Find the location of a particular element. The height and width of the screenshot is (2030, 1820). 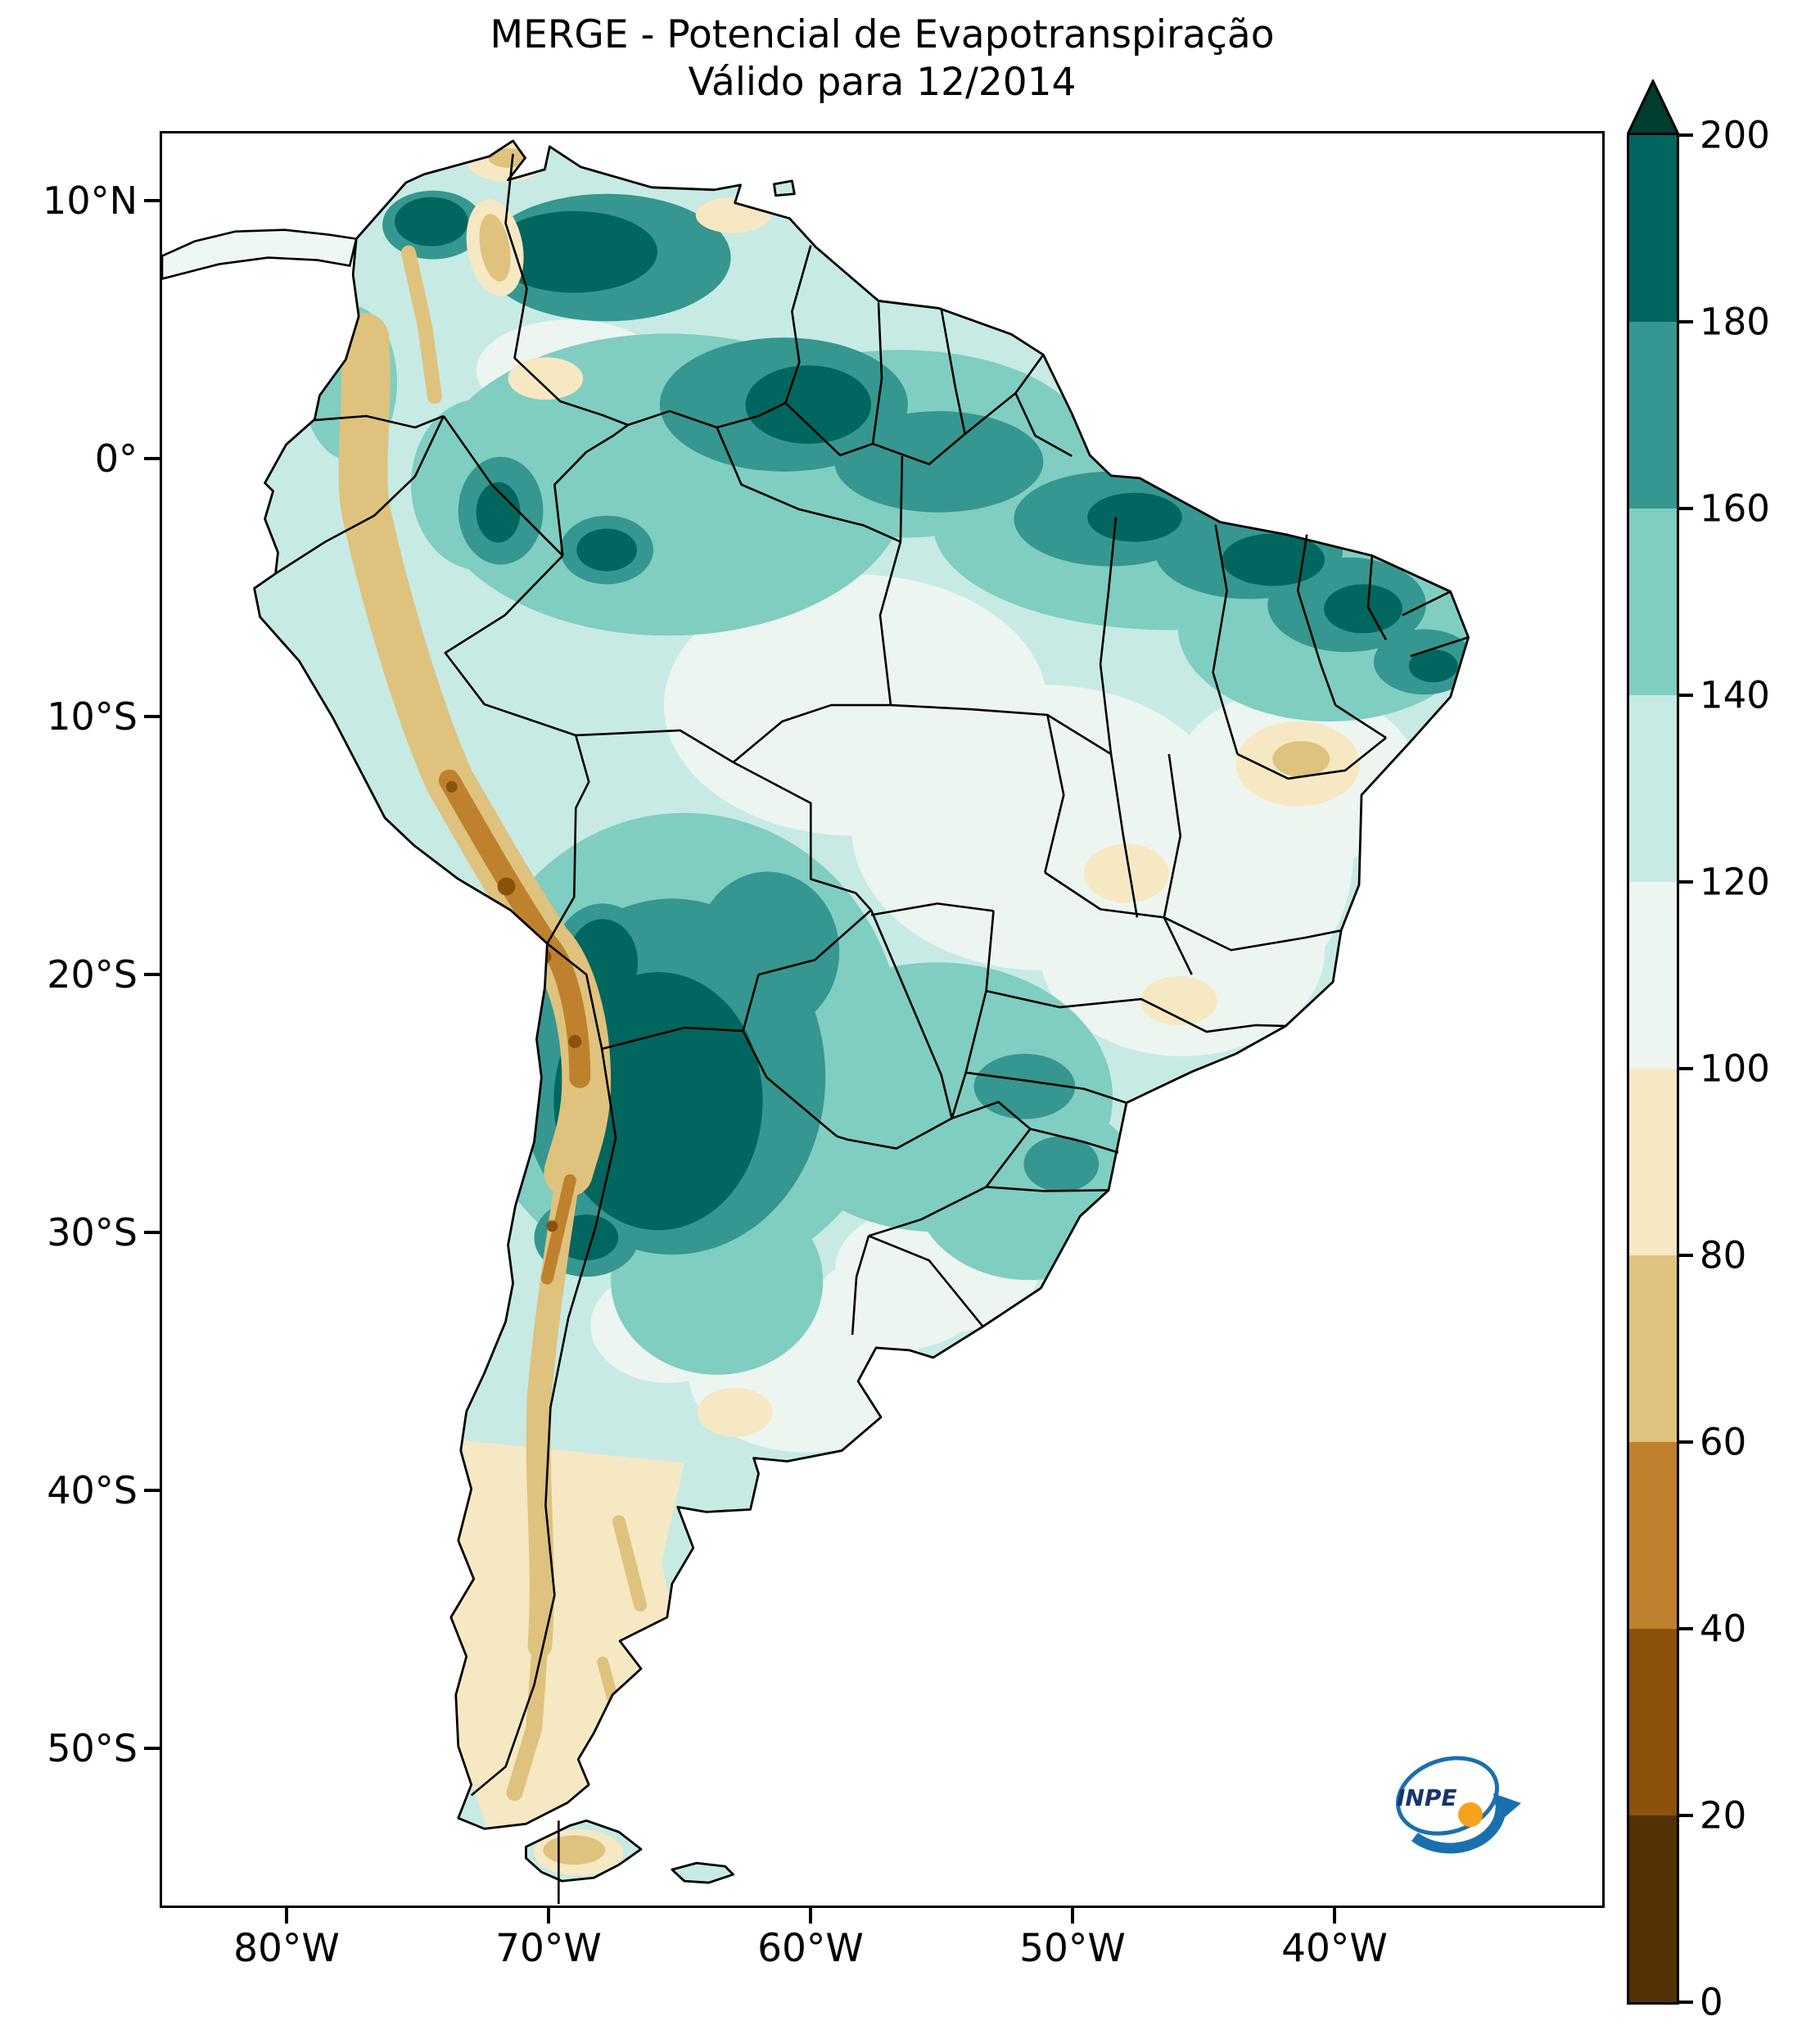

colorbar-tick-label: 60 is located at coordinates (1724, 1442).